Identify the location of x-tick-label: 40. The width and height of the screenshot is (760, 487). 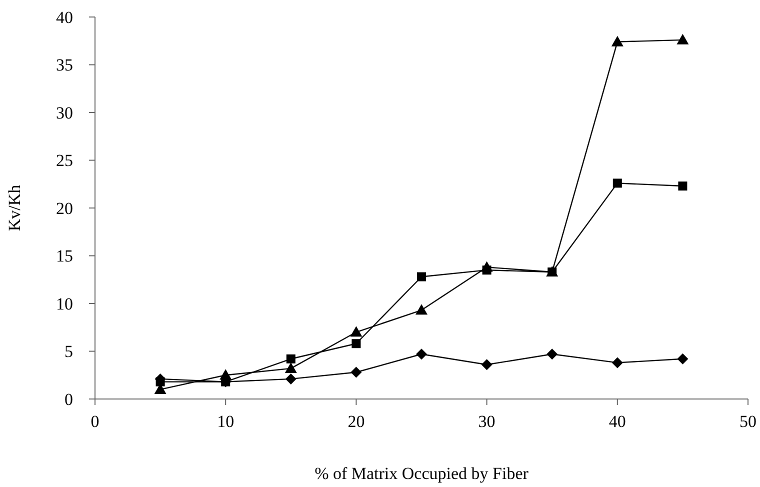
(617, 421).